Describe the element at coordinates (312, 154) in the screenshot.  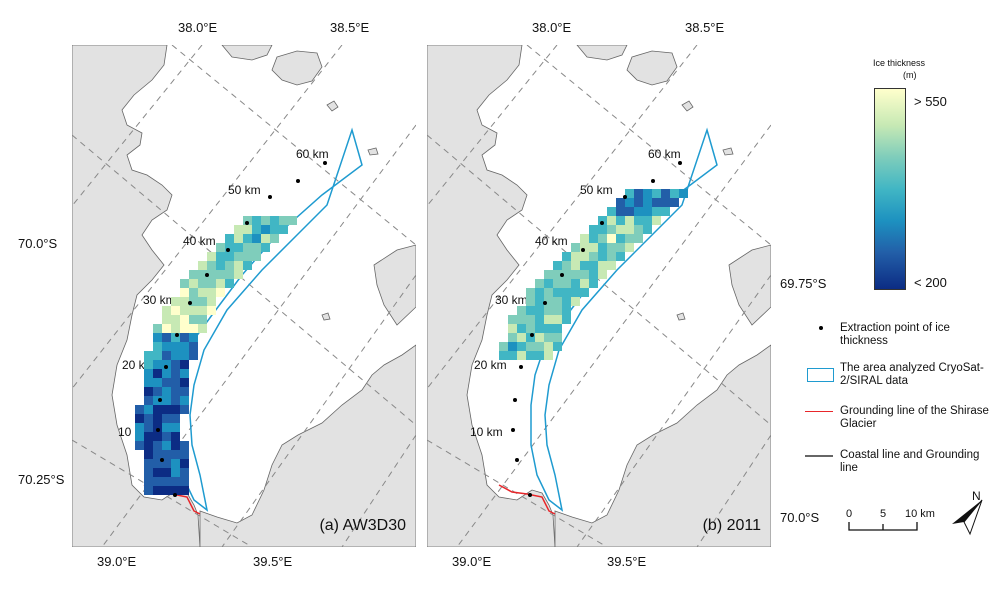
I see `km-label-60: 60 km` at that location.